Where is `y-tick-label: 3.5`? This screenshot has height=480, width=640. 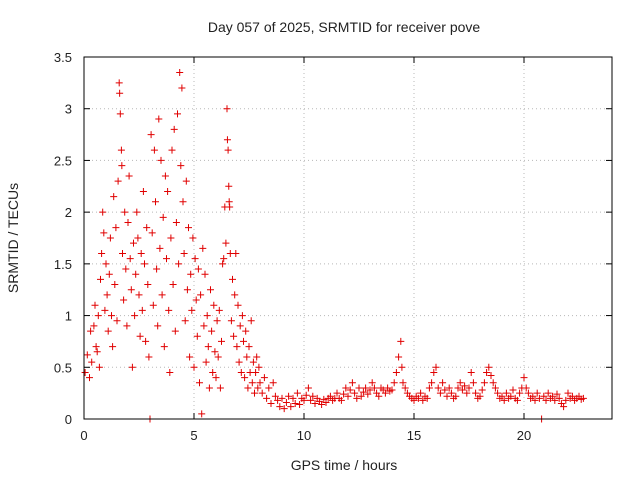 y-tick-label: 3.5 is located at coordinates (63, 57).